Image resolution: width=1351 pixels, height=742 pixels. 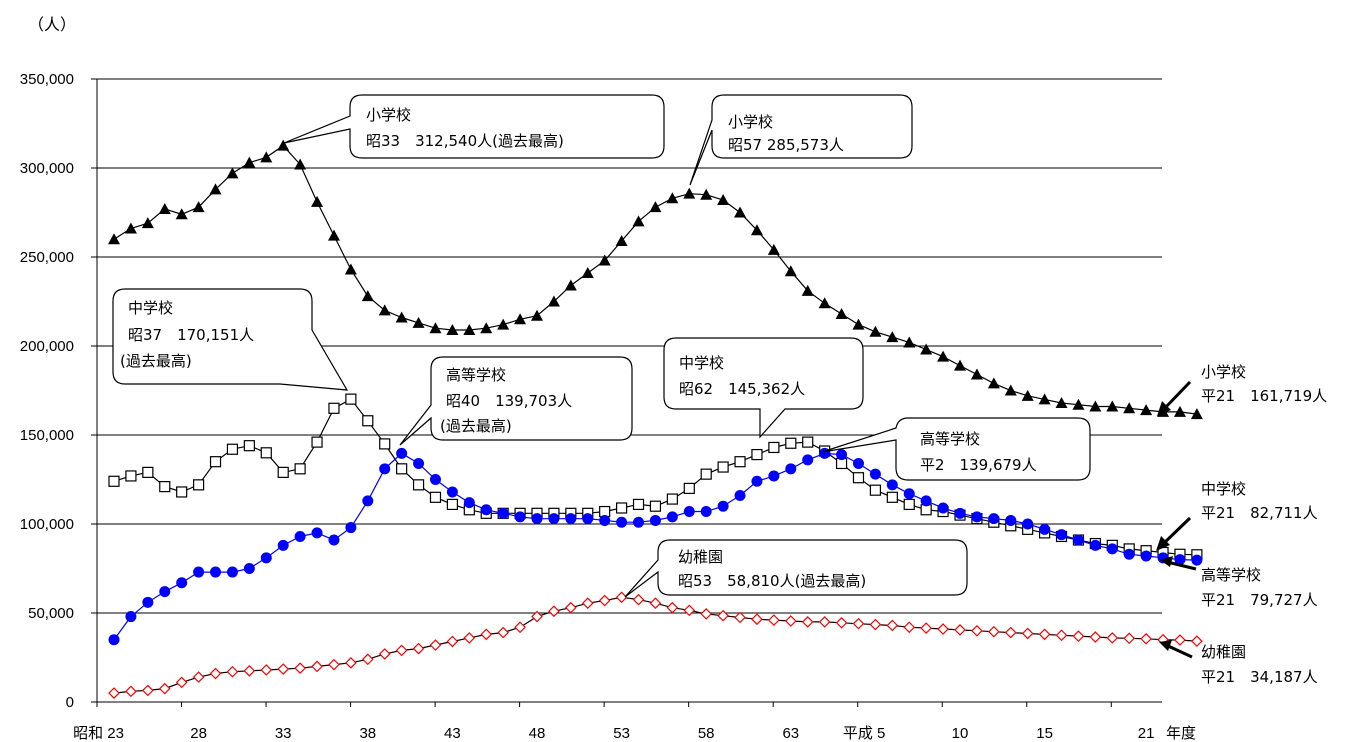 I want to click on callout-elem-peak: 小学校 昭33 312,540人(過去最高), so click(x=474, y=126).